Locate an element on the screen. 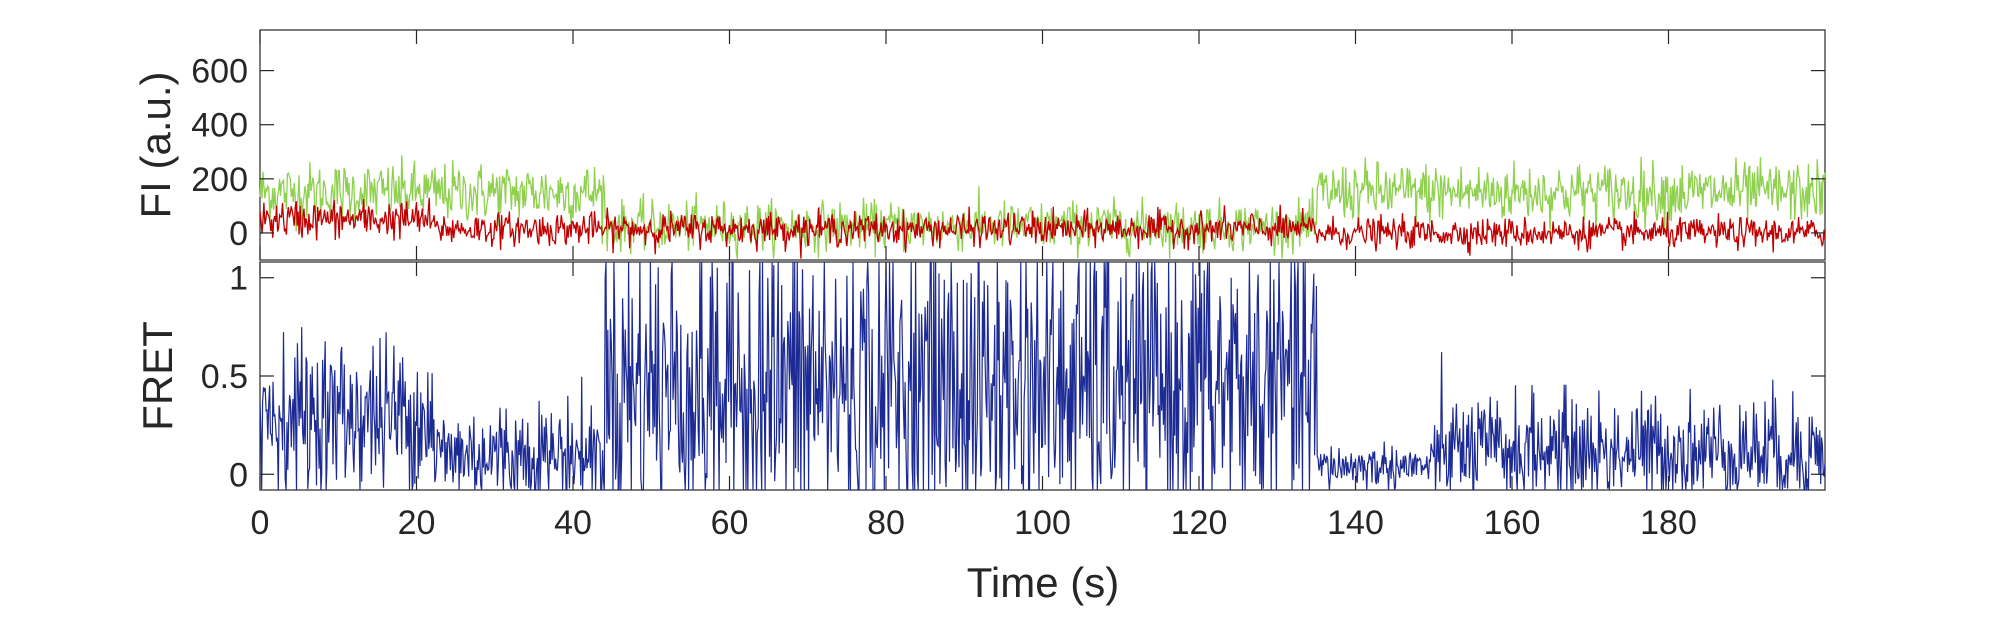 The width and height of the screenshot is (2005, 625). fret-y-tick-label: 0 is located at coordinates (238, 475).